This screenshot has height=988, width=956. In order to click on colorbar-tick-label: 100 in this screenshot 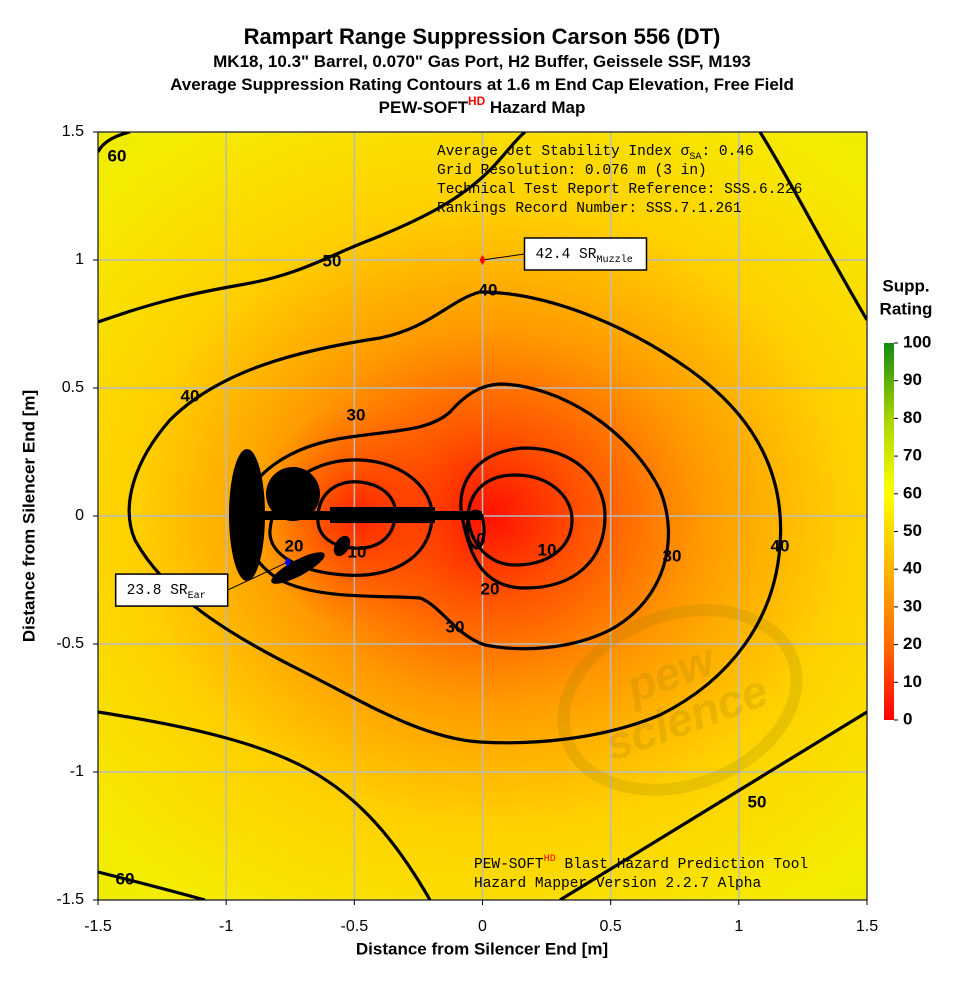, I will do `click(917, 341)`.